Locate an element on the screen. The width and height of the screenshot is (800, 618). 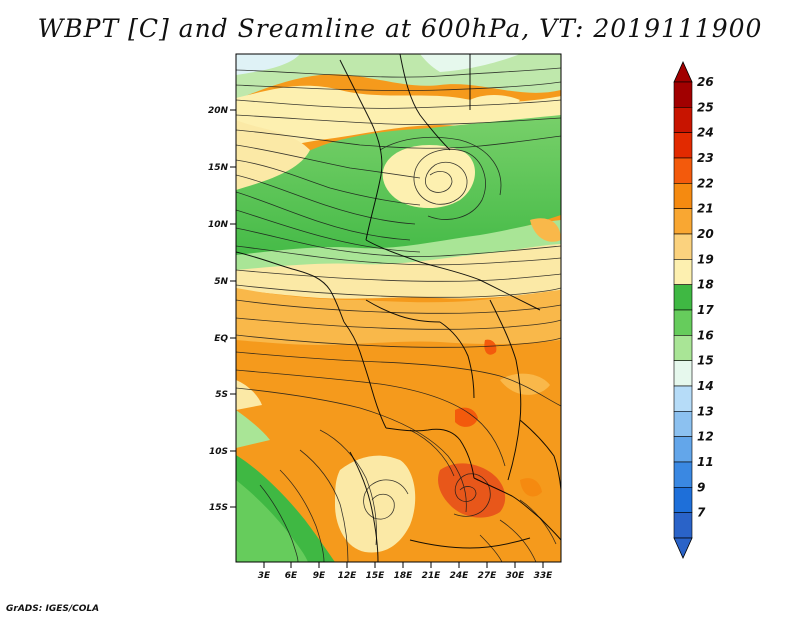
colorbar-level-label: 21 is located at coordinates (705, 209).